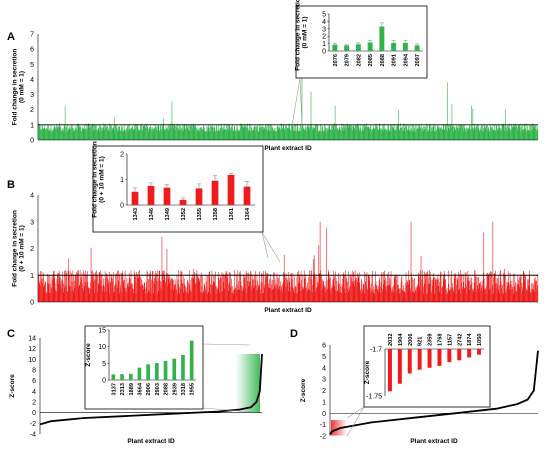 This screenshot has height=454, width=550. I want to click on panel-label-b: B, so click(11, 185).